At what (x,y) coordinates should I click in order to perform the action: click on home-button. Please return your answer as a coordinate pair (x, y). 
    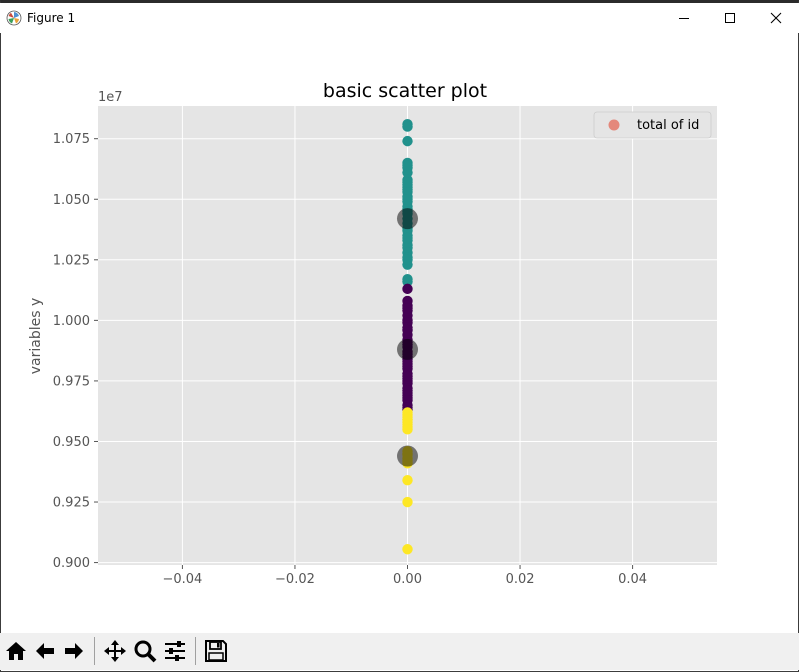
    Looking at the image, I should click on (16, 651).